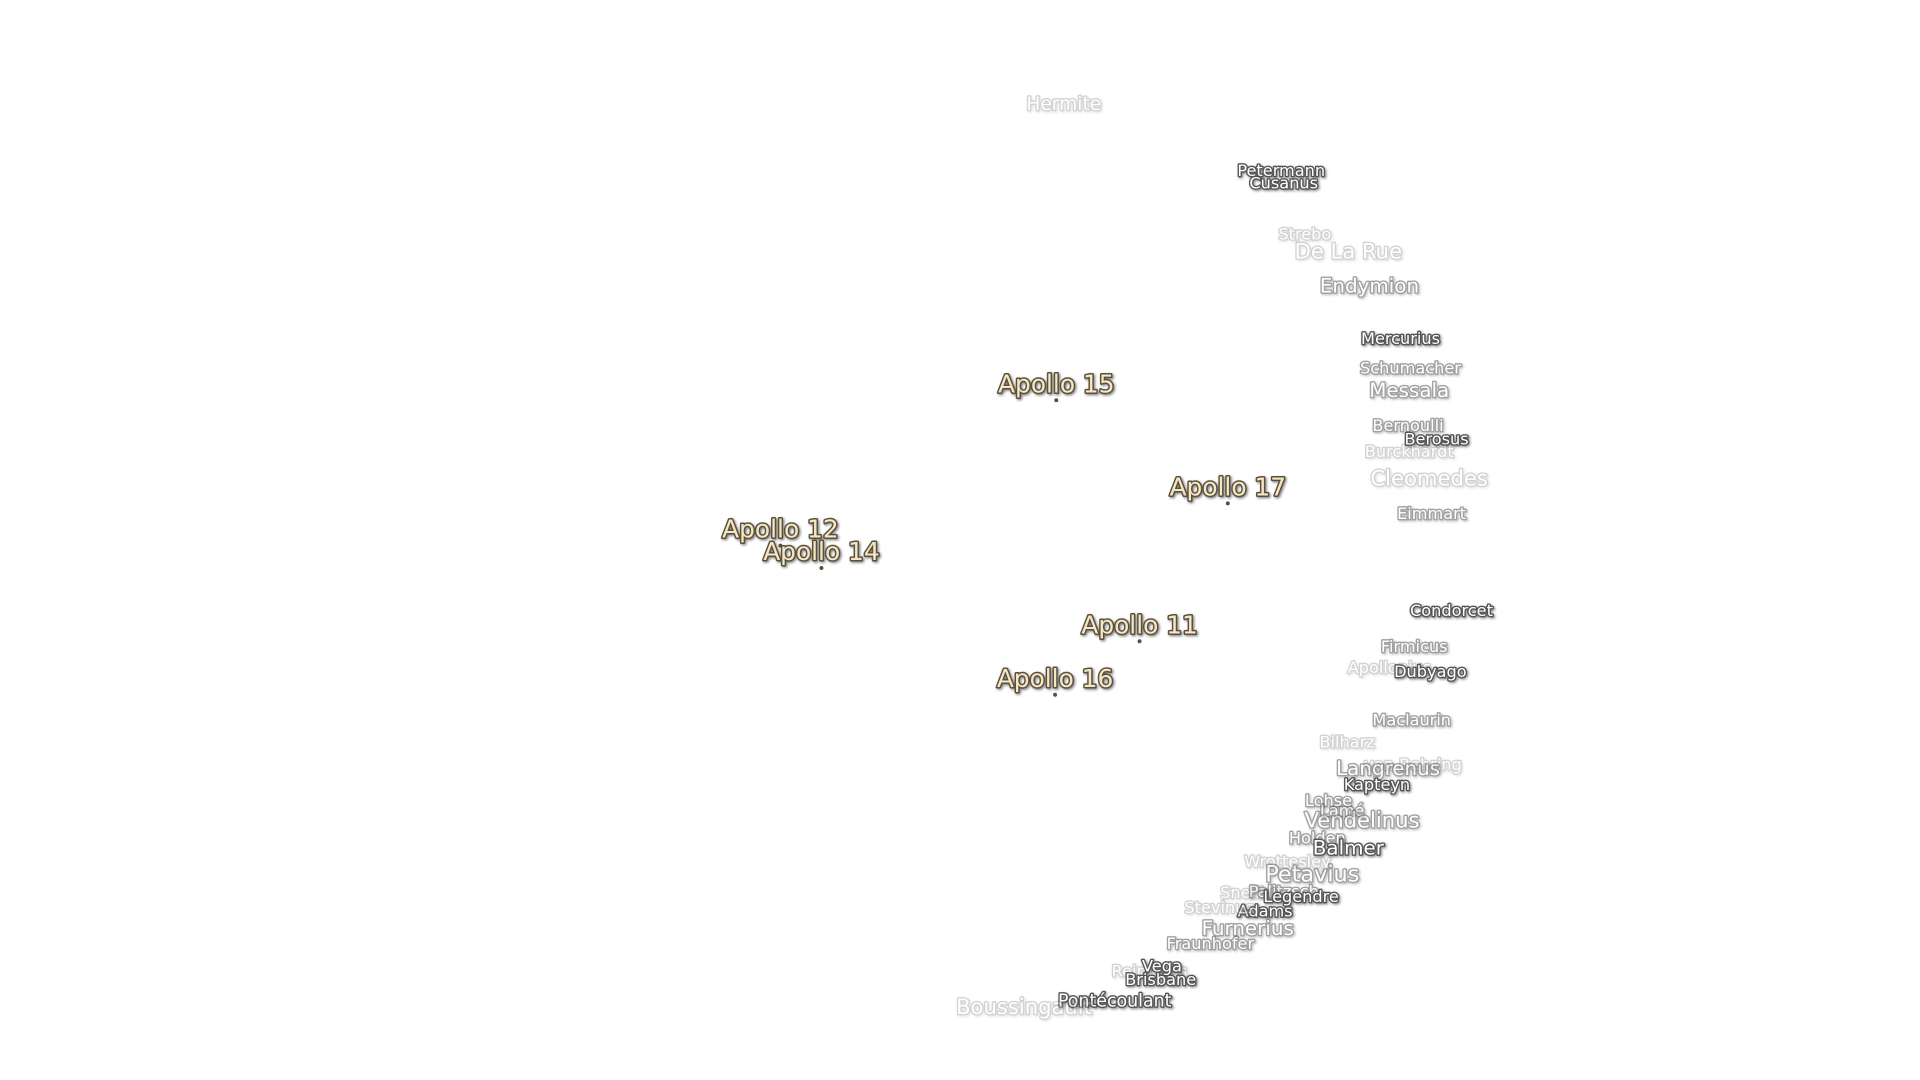 This screenshot has width=1920, height=1080. Describe the element at coordinates (1283, 182) in the screenshot. I see `crater-label: Cusanus` at that location.